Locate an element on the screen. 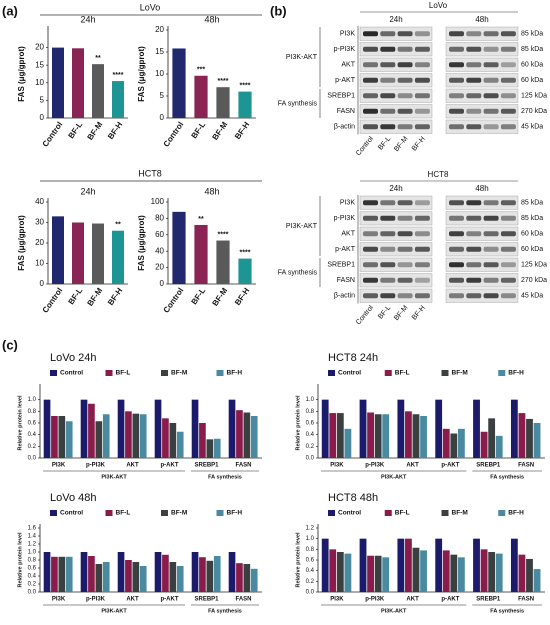 This screenshot has height=625, width=550. time-label: 24h is located at coordinates (395, 19).